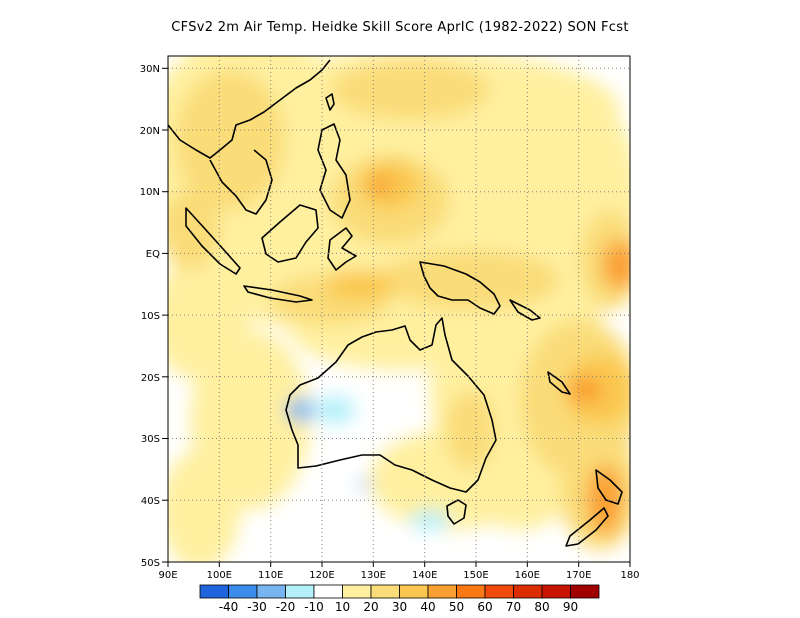 This screenshot has height=618, width=800. I want to click on new-zealand-south-coastline, so click(587, 527).